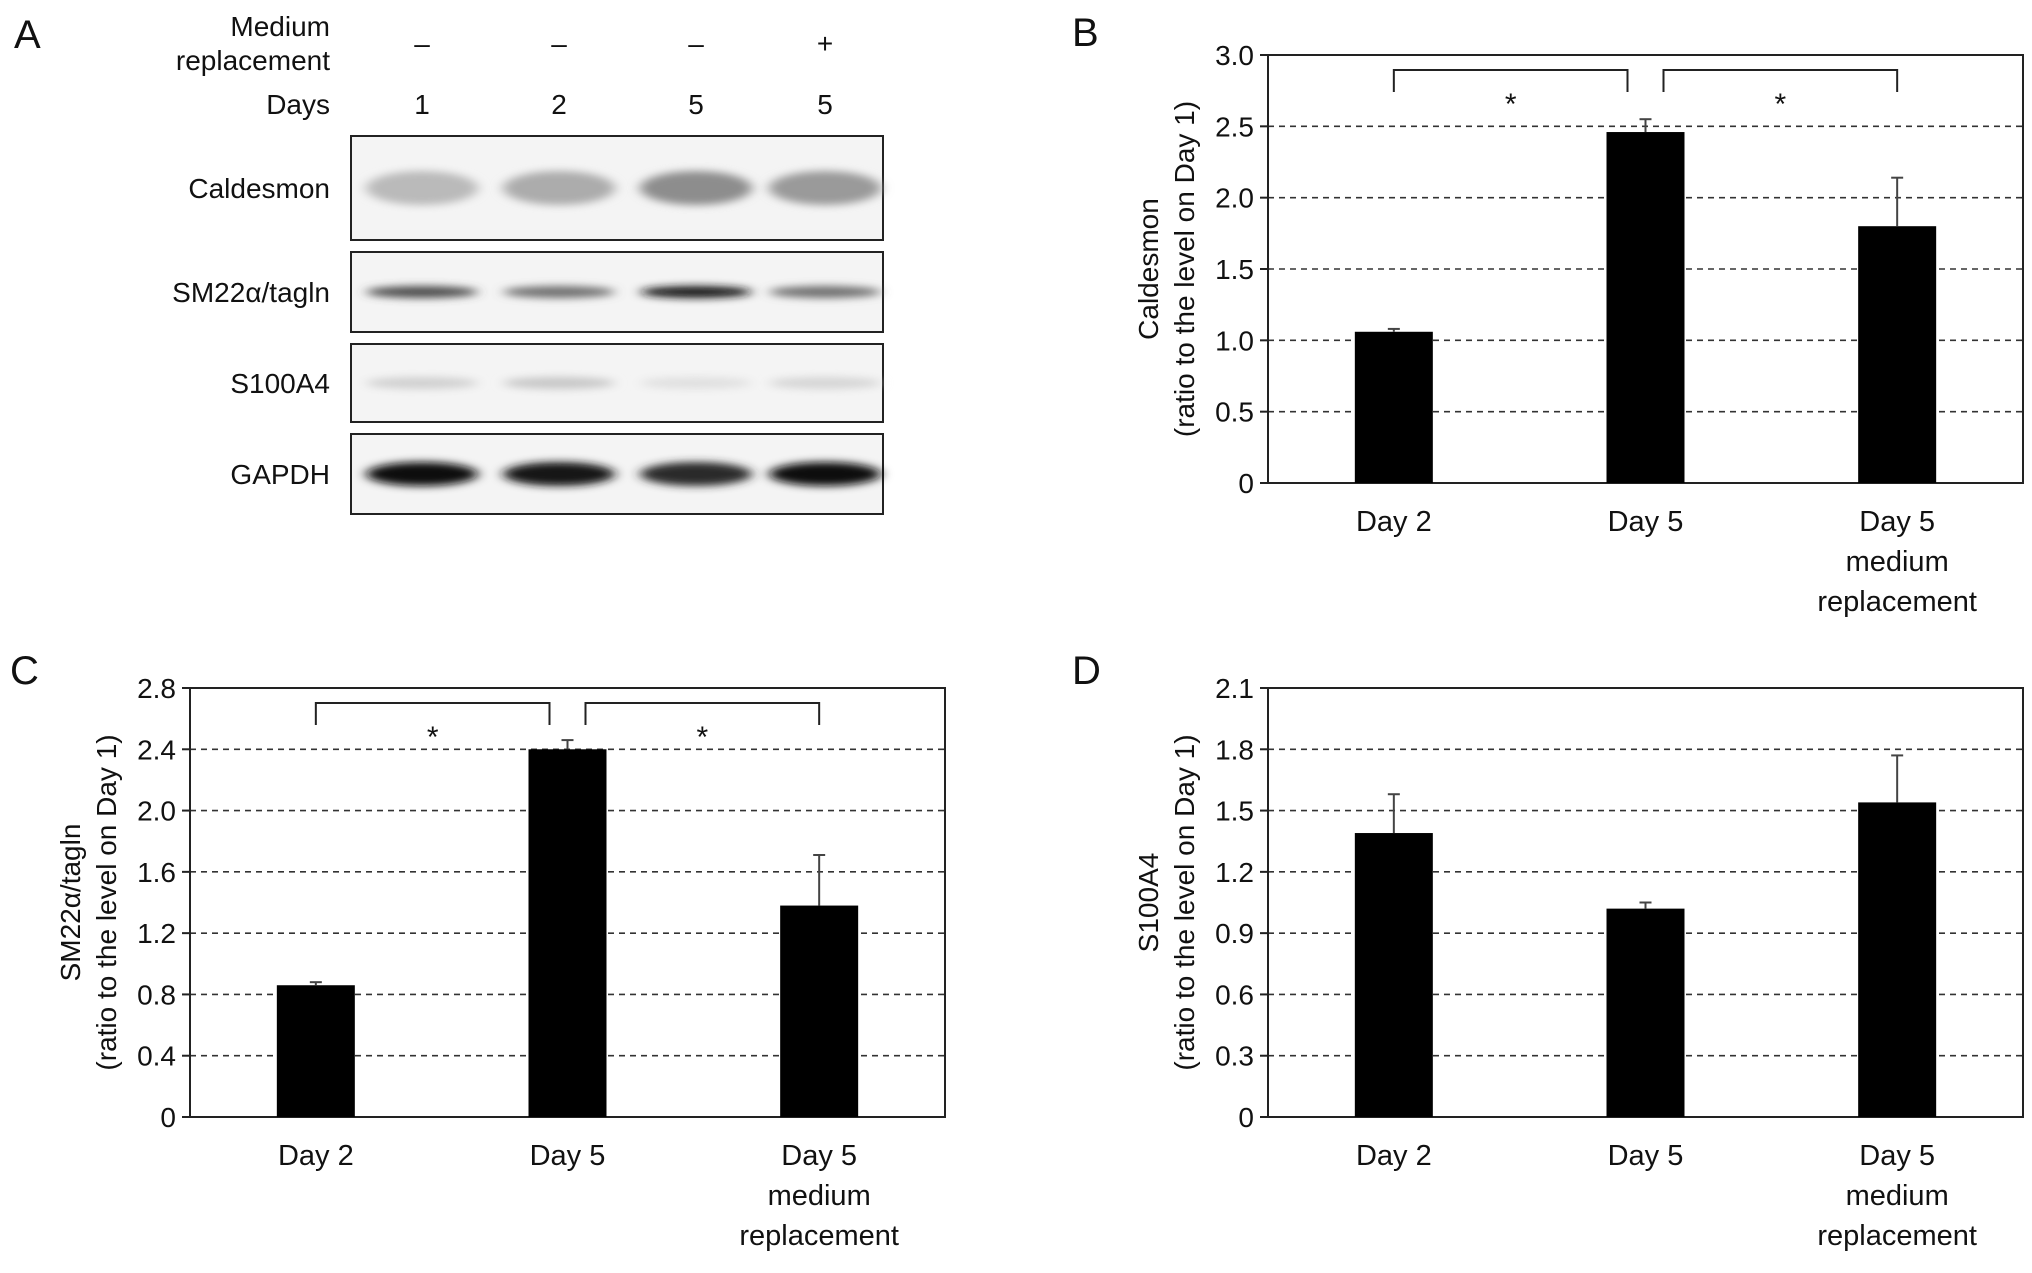 Image resolution: width=2032 pixels, height=1273 pixels. What do you see at coordinates (156, 749) in the screenshot?
I see `y-tick-label: 2.4` at bounding box center [156, 749].